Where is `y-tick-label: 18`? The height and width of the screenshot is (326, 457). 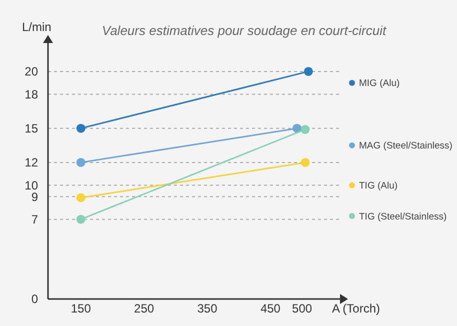 y-tick-label: 18 is located at coordinates (31, 94).